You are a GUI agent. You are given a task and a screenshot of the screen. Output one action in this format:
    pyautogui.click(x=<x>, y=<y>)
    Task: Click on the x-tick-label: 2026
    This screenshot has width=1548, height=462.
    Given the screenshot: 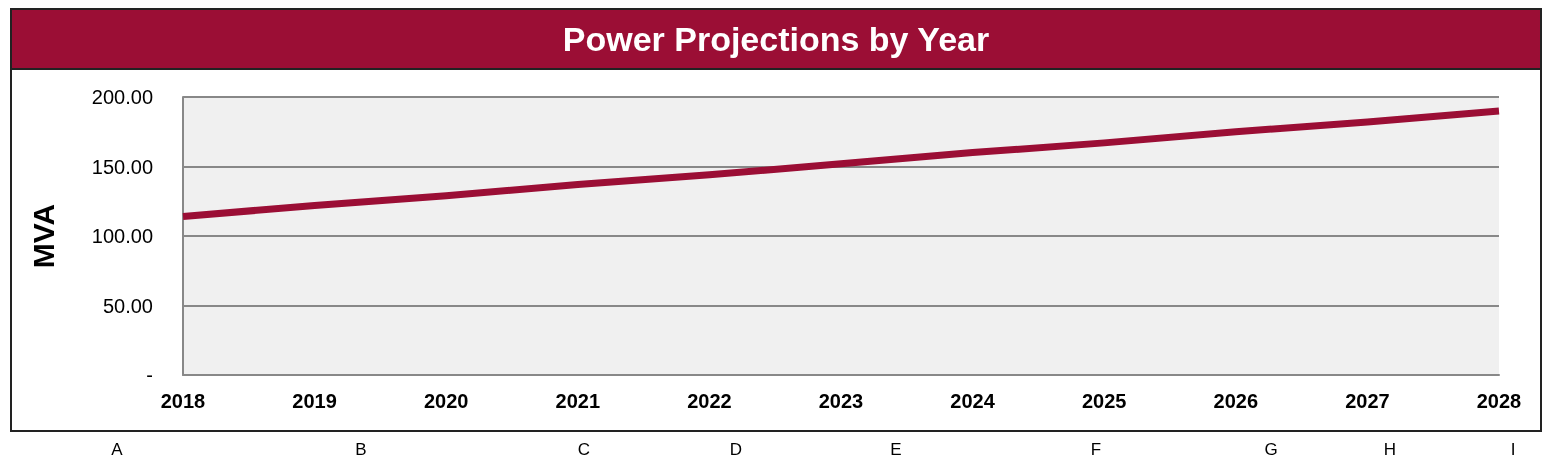 What is the action you would take?
    pyautogui.click(x=1236, y=401)
    